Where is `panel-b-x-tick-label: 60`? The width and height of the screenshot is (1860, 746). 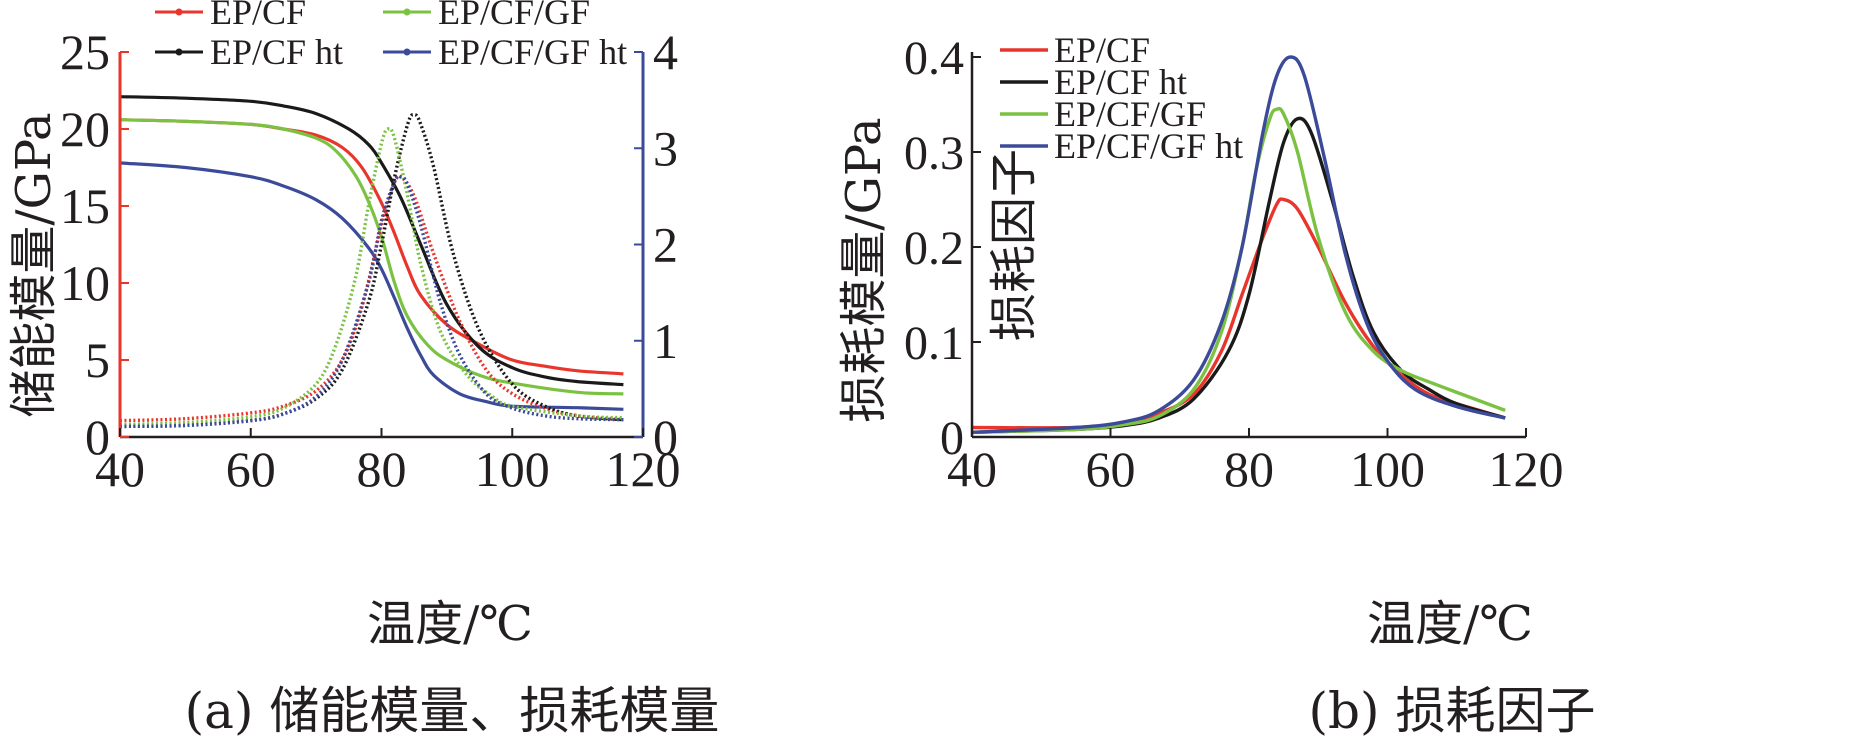
panel-b-x-tick-label: 60 is located at coordinates (1111, 469).